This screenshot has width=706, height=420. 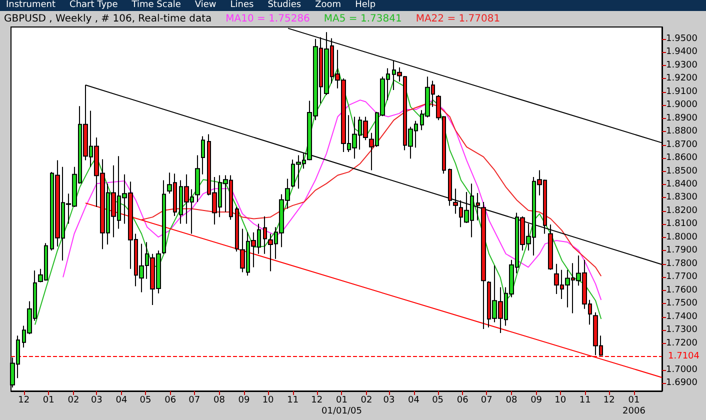 What do you see at coordinates (682, 131) in the screenshot?
I see `y-tick-label: 1.8800` at bounding box center [682, 131].